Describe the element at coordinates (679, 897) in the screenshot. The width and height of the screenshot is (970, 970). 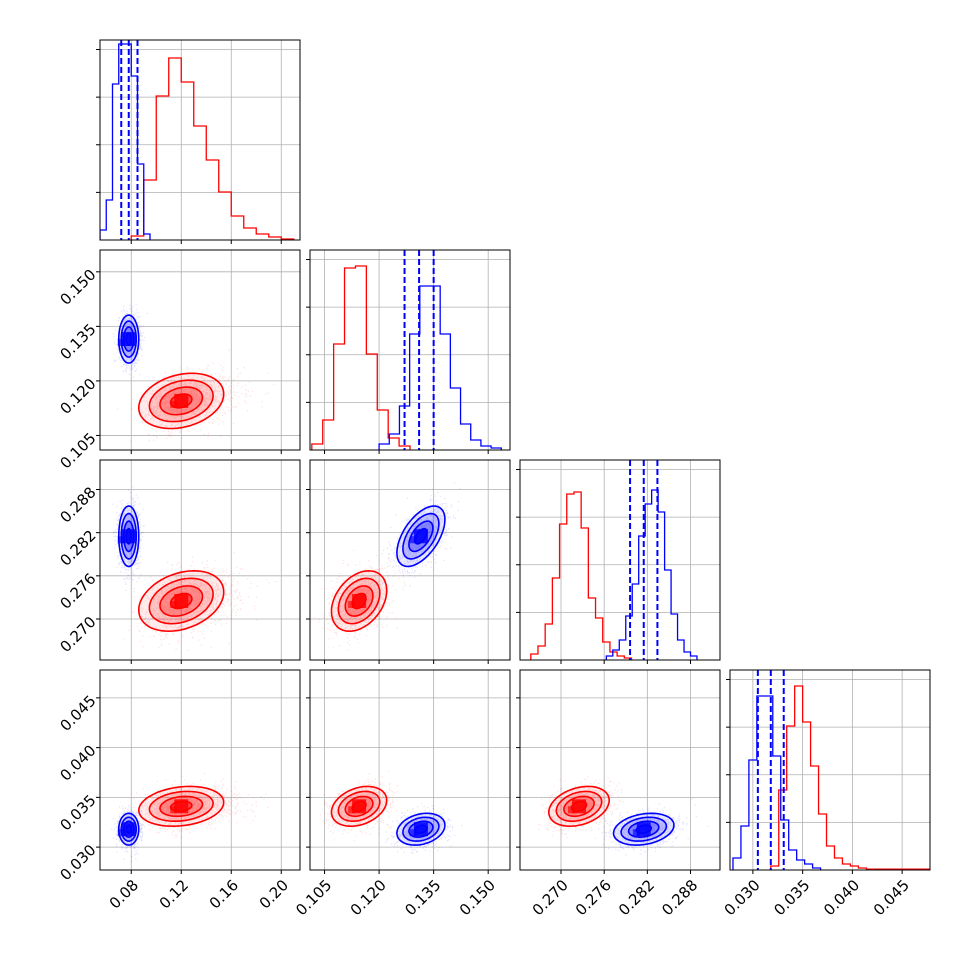
I see `x-tick-label-0-288: 0.288` at that location.